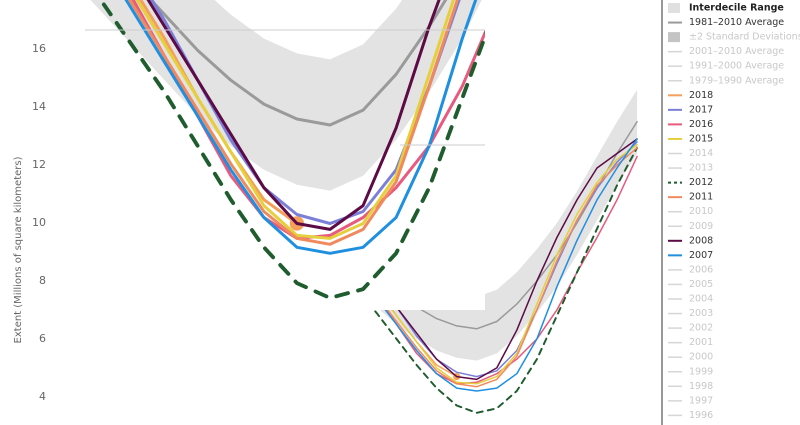 The height and width of the screenshot is (425, 800). I want to click on legend-item: 2001, so click(690, 342).